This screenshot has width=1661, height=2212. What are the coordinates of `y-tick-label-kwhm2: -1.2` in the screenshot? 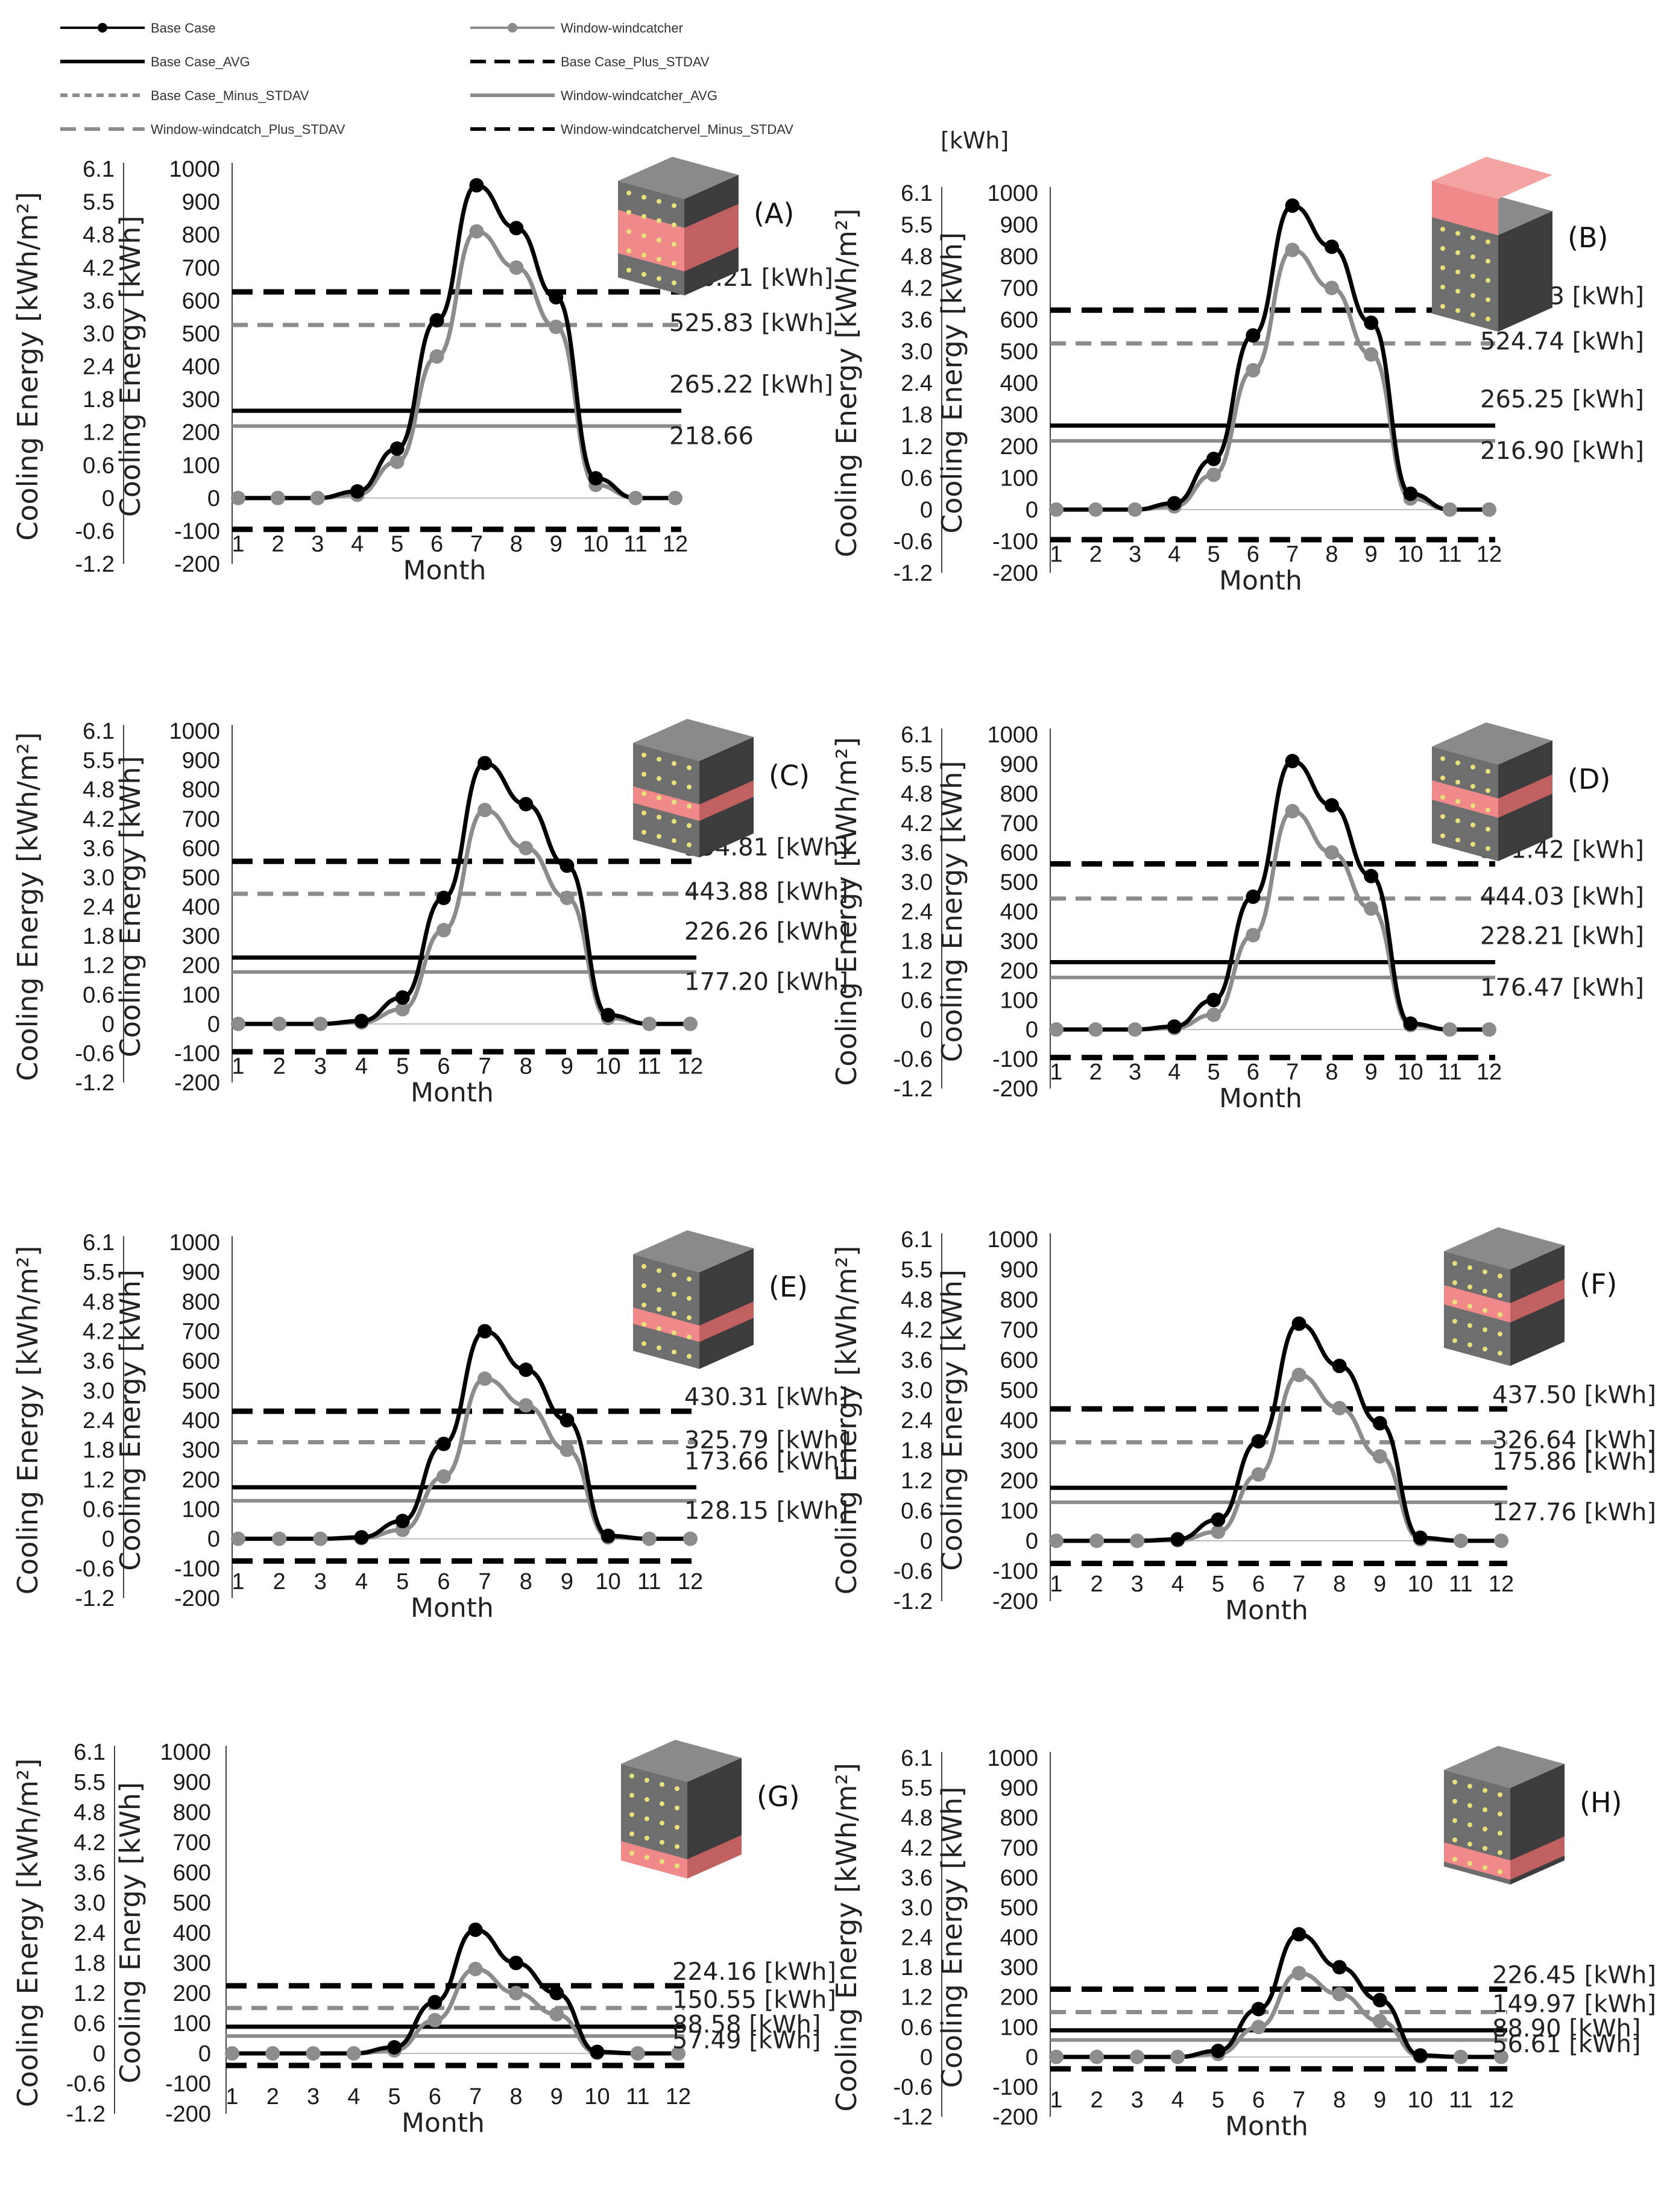 It's located at (913, 1601).